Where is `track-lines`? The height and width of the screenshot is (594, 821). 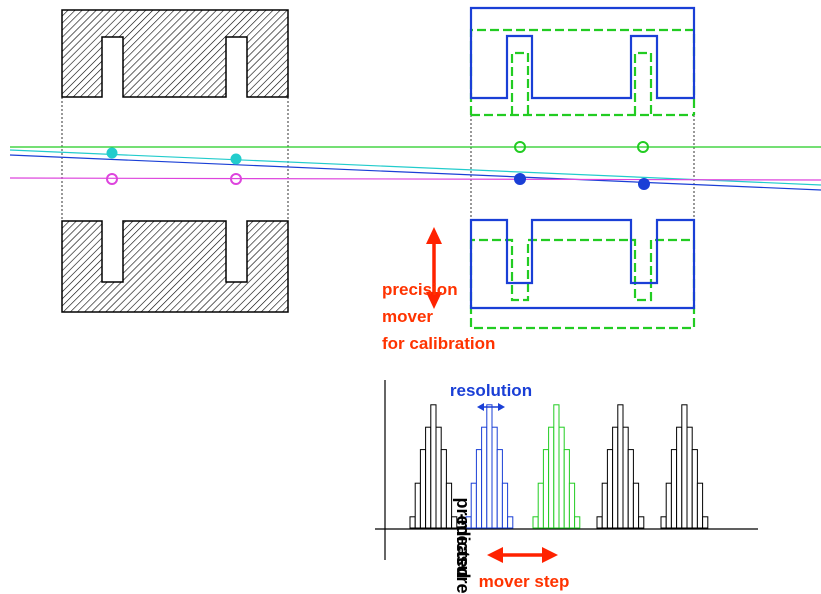 track-lines is located at coordinates (415, 168).